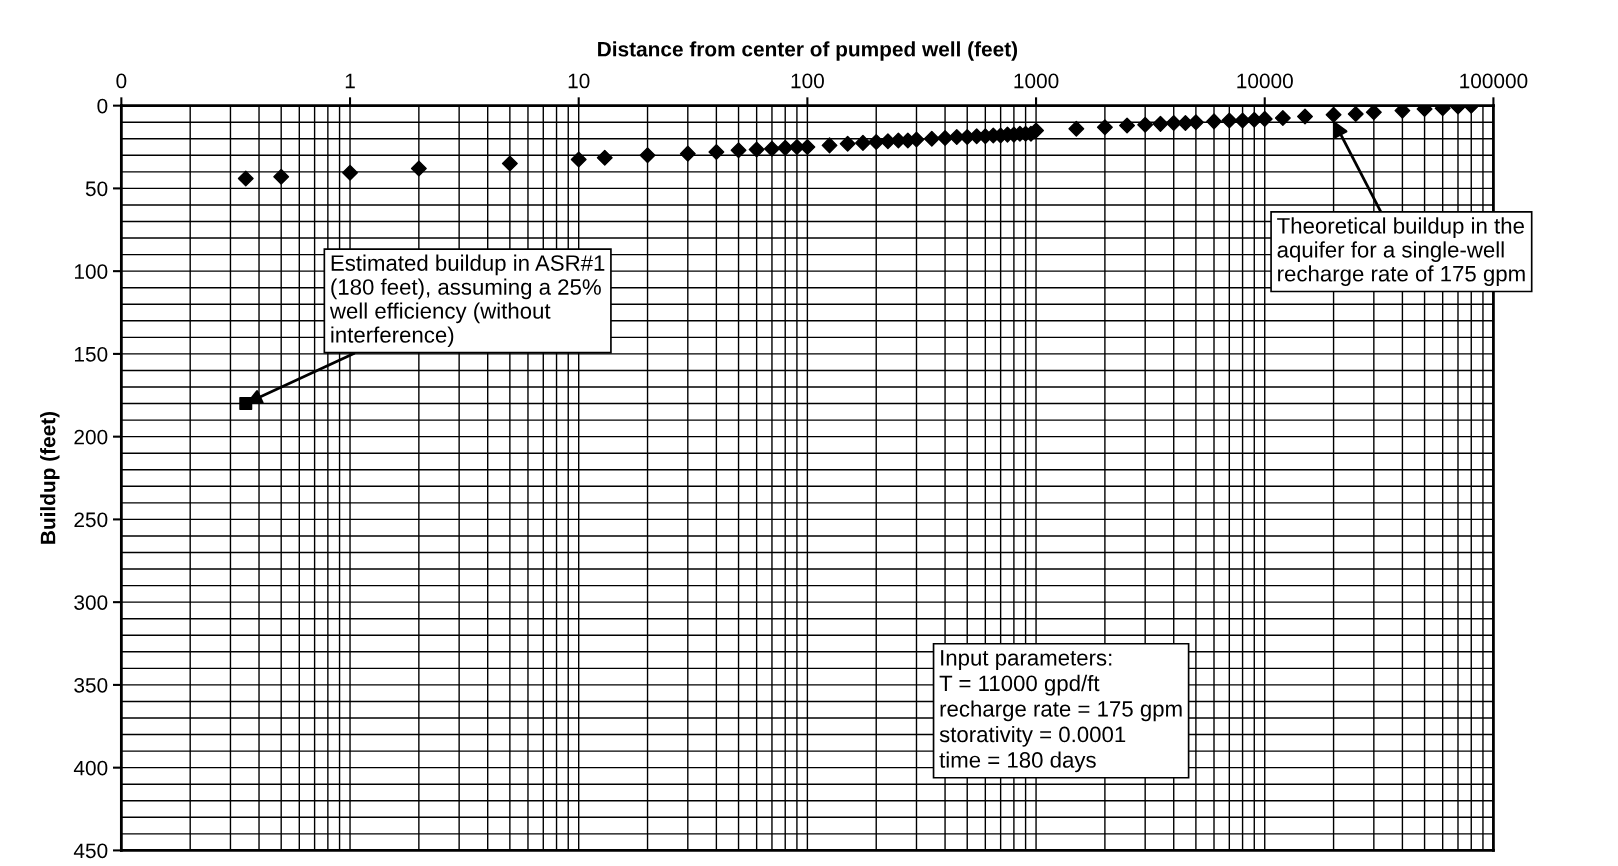  What do you see at coordinates (91, 685) in the screenshot?
I see `y-tick-label: 350` at bounding box center [91, 685].